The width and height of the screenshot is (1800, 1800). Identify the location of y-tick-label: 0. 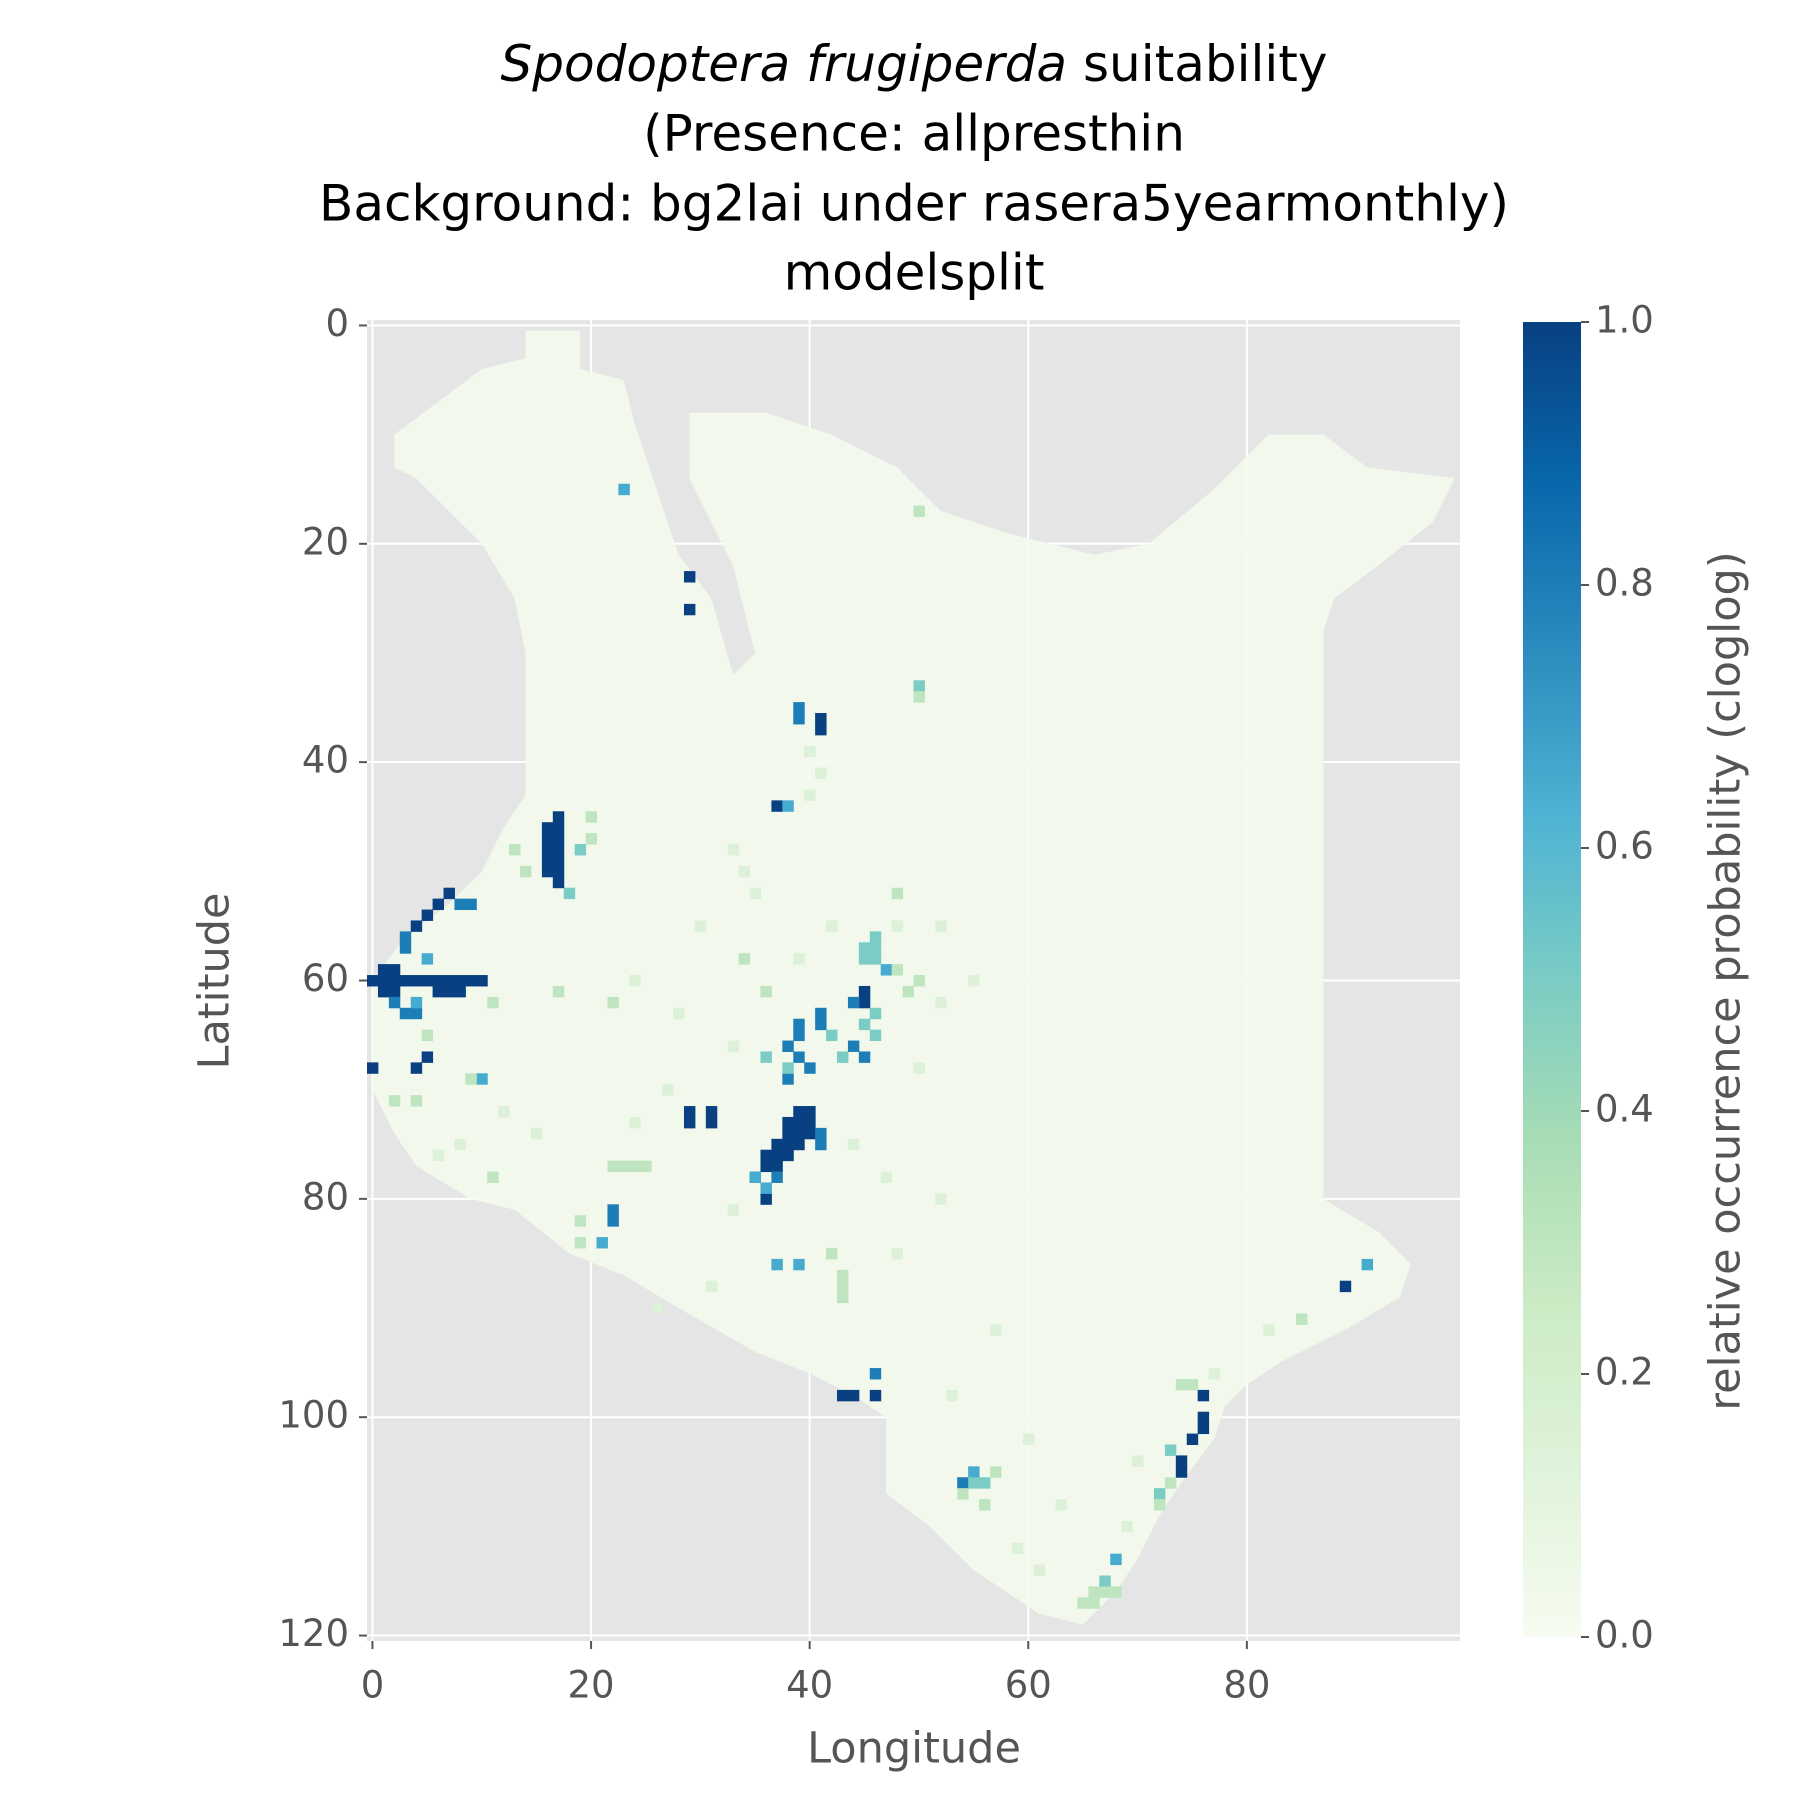
(337, 323).